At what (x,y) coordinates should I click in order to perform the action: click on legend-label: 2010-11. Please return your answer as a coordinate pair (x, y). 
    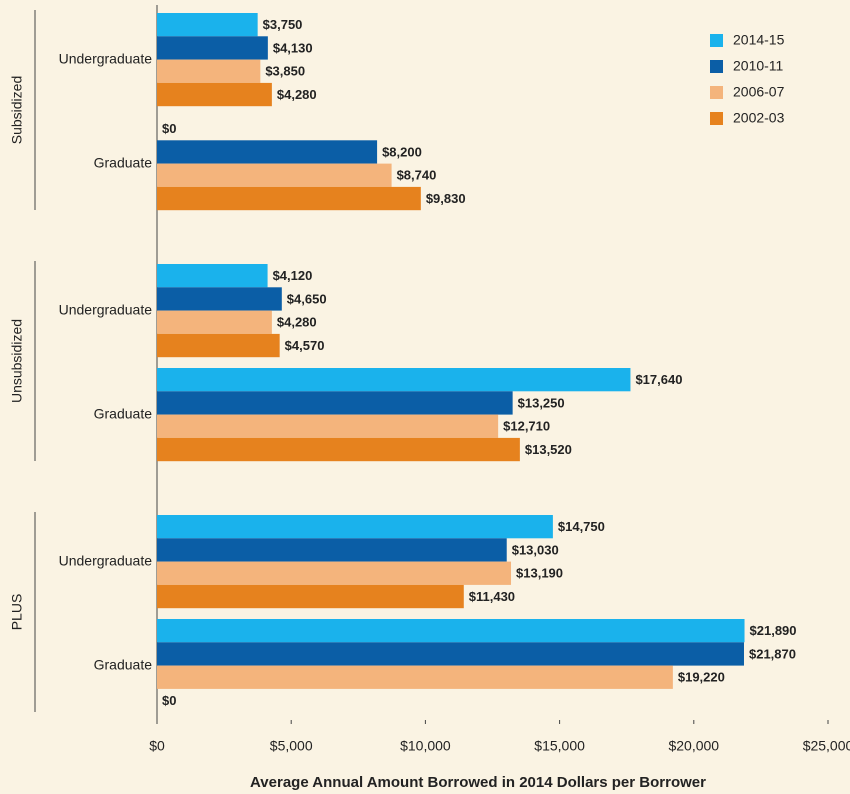
    Looking at the image, I should click on (758, 66).